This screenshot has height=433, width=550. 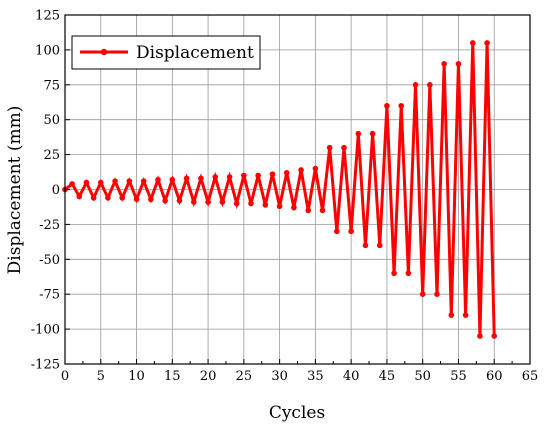 What do you see at coordinates (45, 365) in the screenshot?
I see `y-tick-label: -125` at bounding box center [45, 365].